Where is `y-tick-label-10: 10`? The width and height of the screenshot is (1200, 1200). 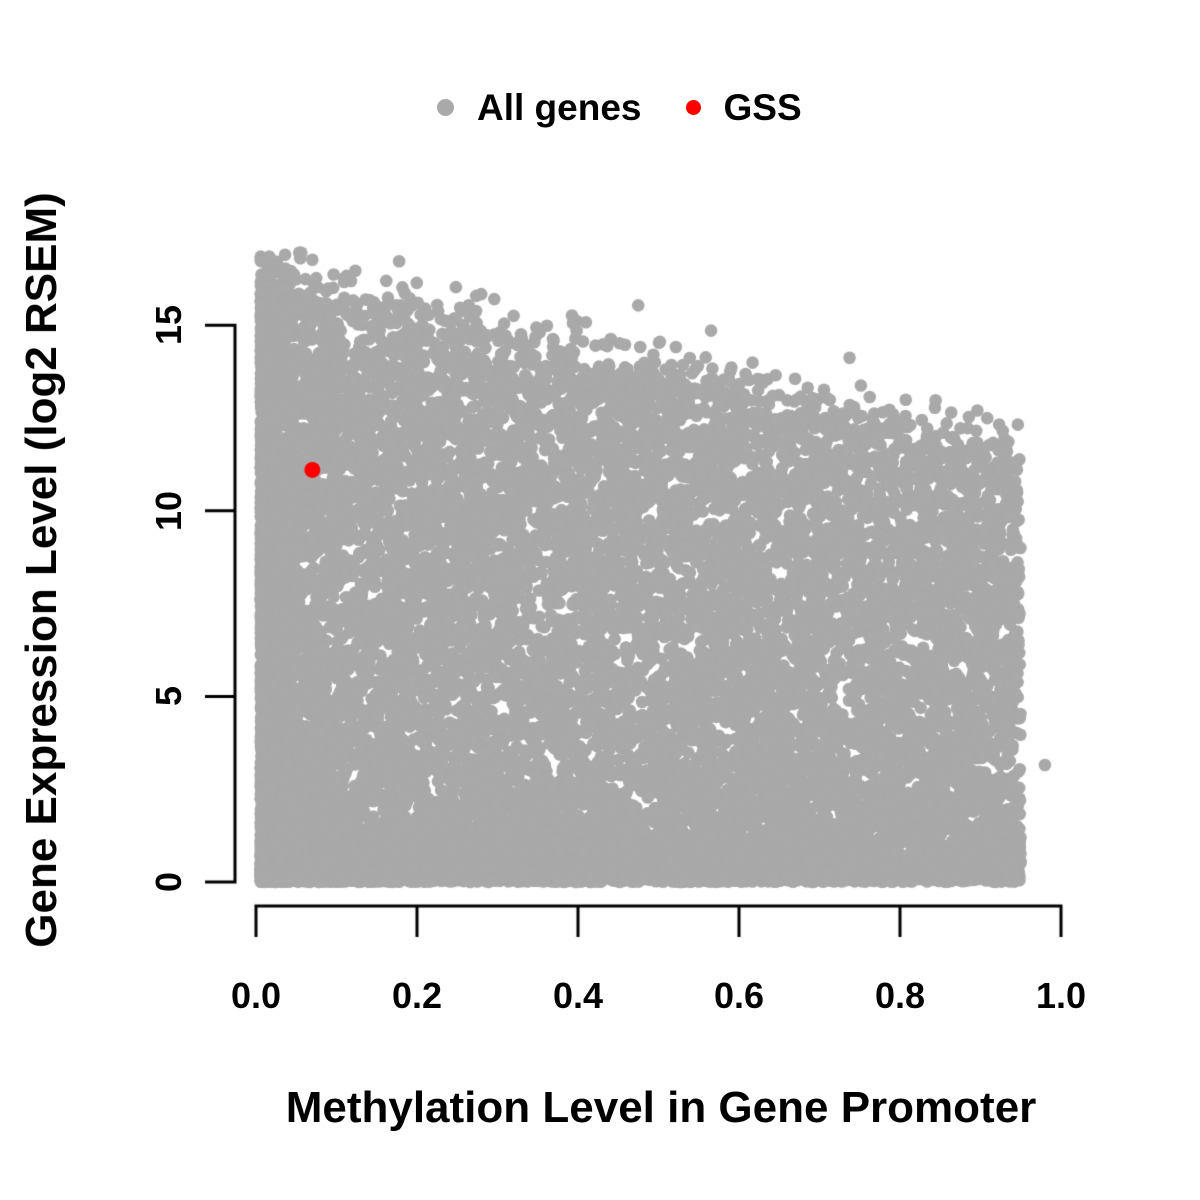
y-tick-label-10: 10 is located at coordinates (168, 510).